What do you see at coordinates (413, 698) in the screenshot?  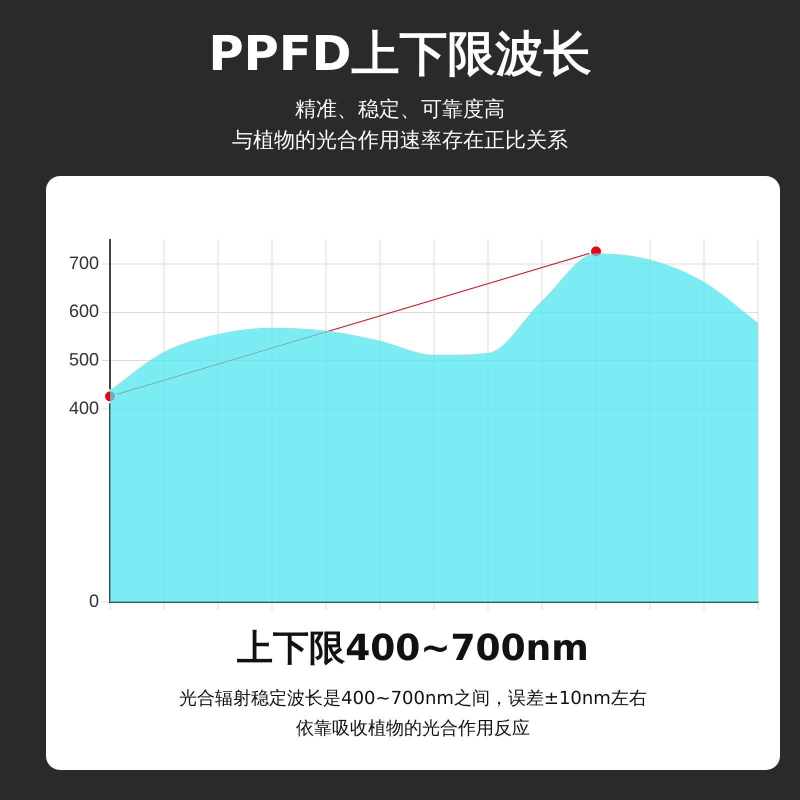 I see `text: 光合辐射稳定波长是400~700nm之间，误差±10nm左右` at bounding box center [413, 698].